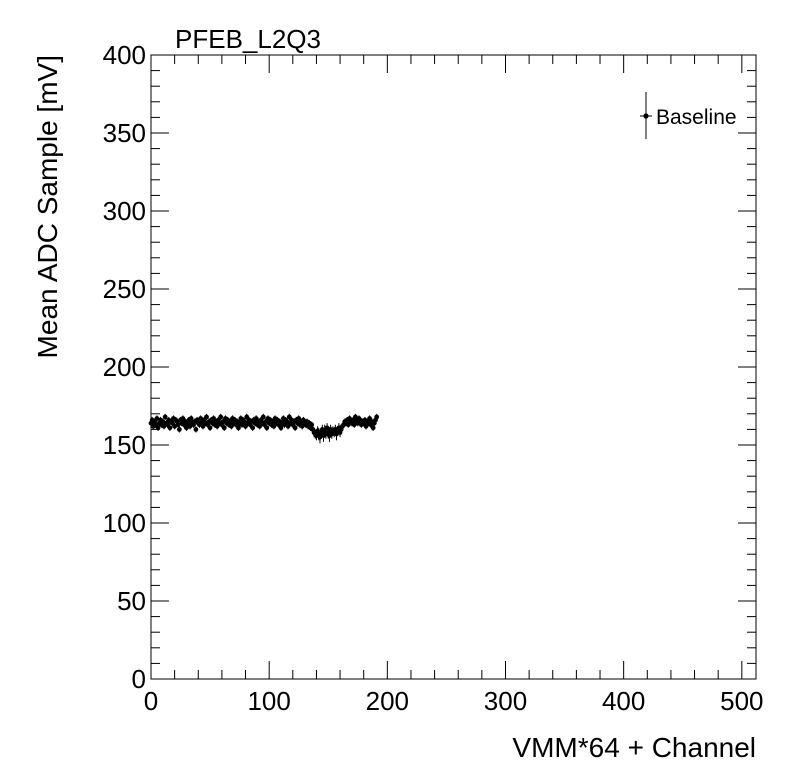  Describe the element at coordinates (646, 116) in the screenshot. I see `legend-marker` at that location.